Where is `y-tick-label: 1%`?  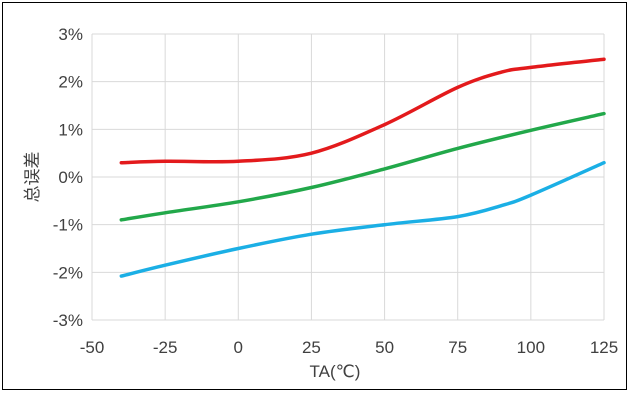 y-tick-label: 1% is located at coordinates (70, 129).